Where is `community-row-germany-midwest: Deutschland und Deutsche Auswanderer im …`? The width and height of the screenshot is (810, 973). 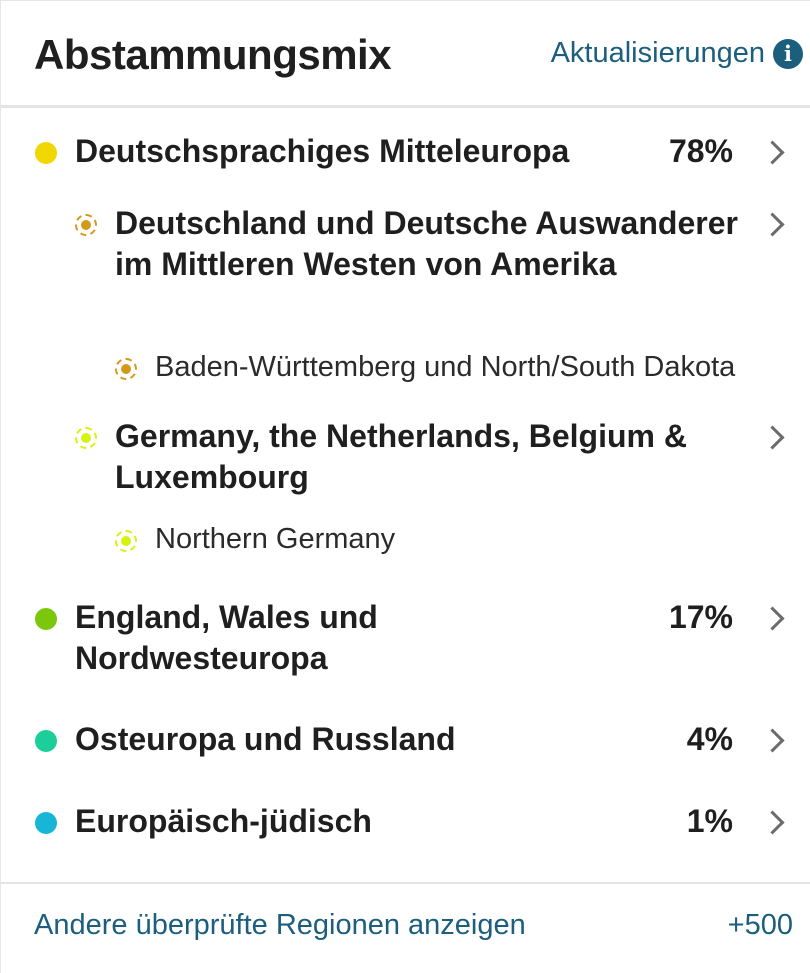 community-row-germany-midwest: Deutschland und Deutsche Auswanderer im … is located at coordinates (405, 265).